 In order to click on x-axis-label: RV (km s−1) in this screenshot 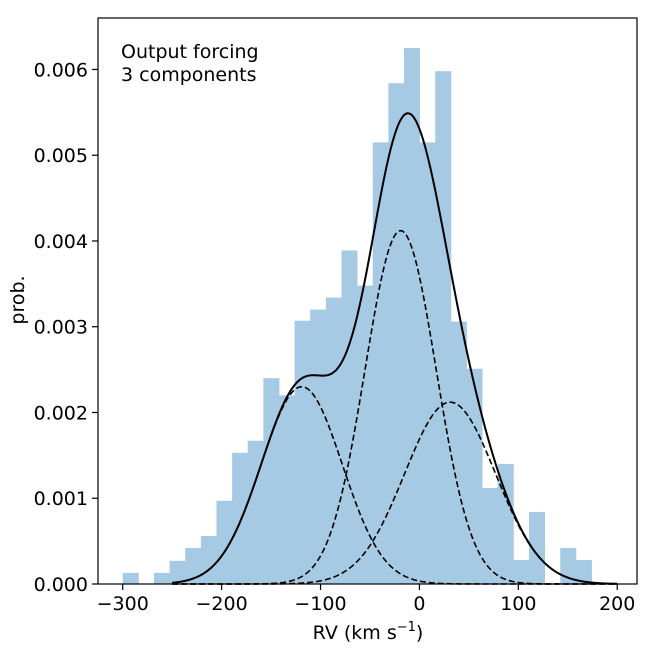, I will do `click(368, 632)`.